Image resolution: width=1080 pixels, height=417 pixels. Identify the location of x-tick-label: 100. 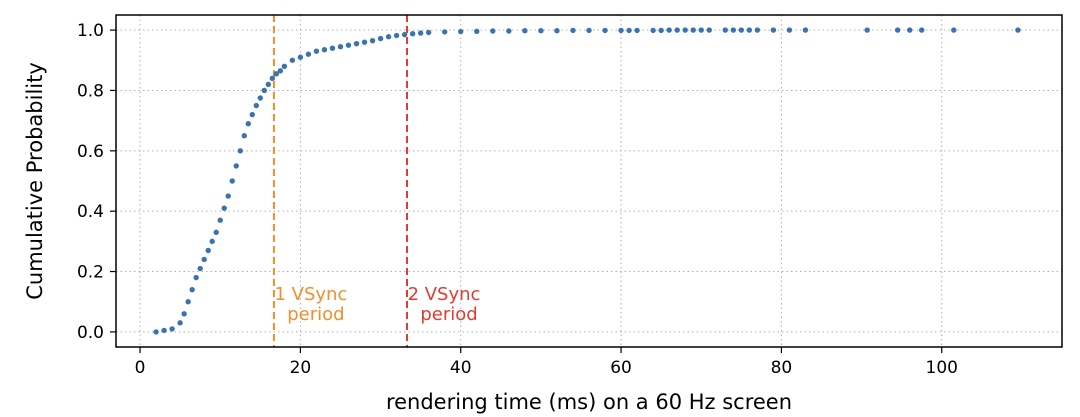
(942, 368).